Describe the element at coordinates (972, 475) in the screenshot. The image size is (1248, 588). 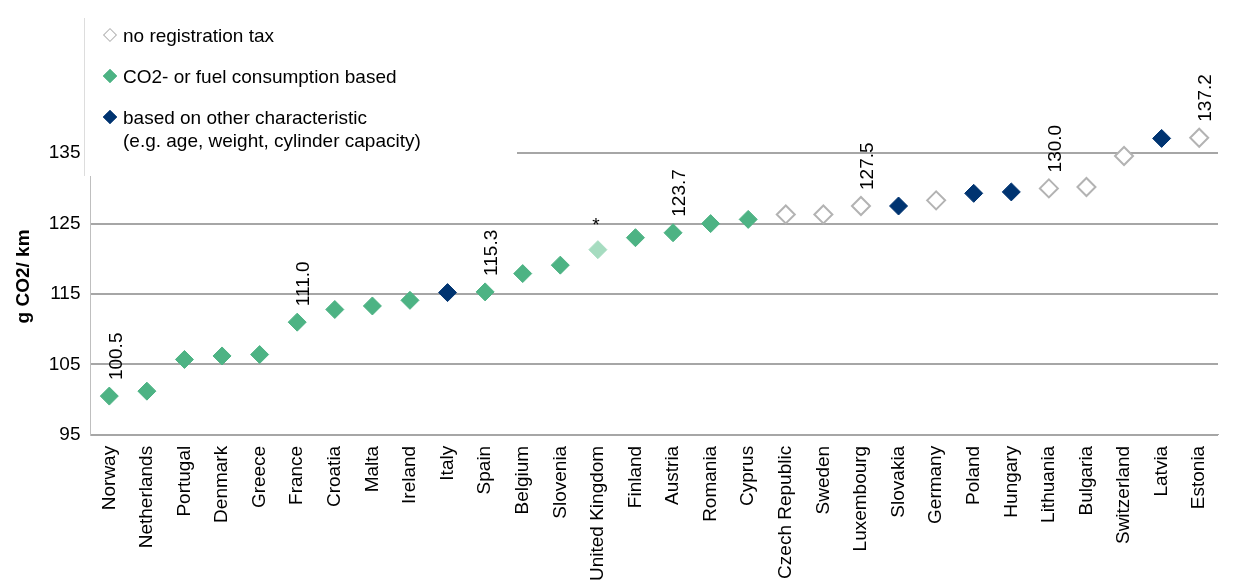
I see `x-tick-label: Poland` at that location.